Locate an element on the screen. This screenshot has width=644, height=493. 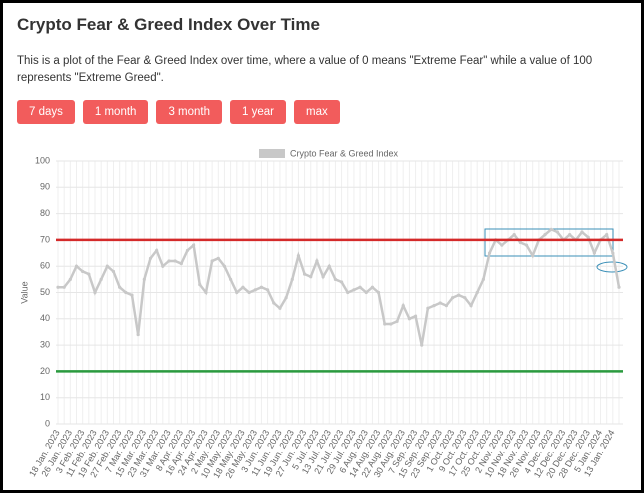
y-tick-label: 90 is located at coordinates (45, 187).